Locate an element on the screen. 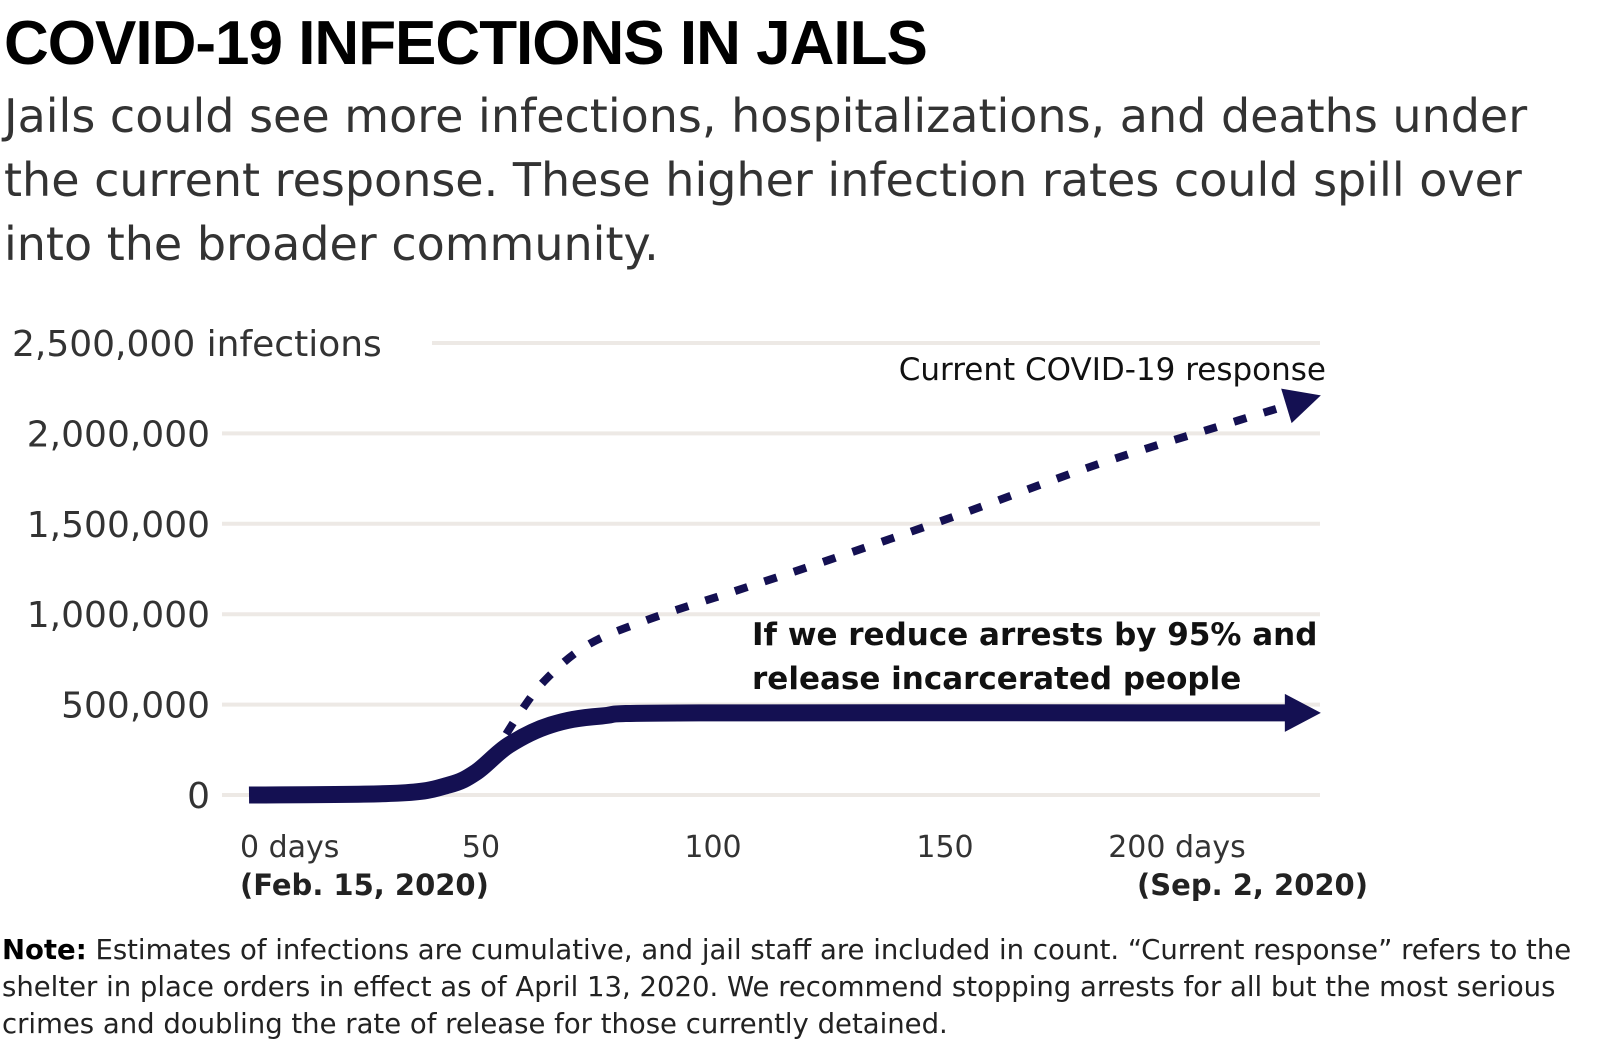 This screenshot has height=1063, width=1601. x-tick-date-label: (Feb. 15, 2020) is located at coordinates (364, 885).